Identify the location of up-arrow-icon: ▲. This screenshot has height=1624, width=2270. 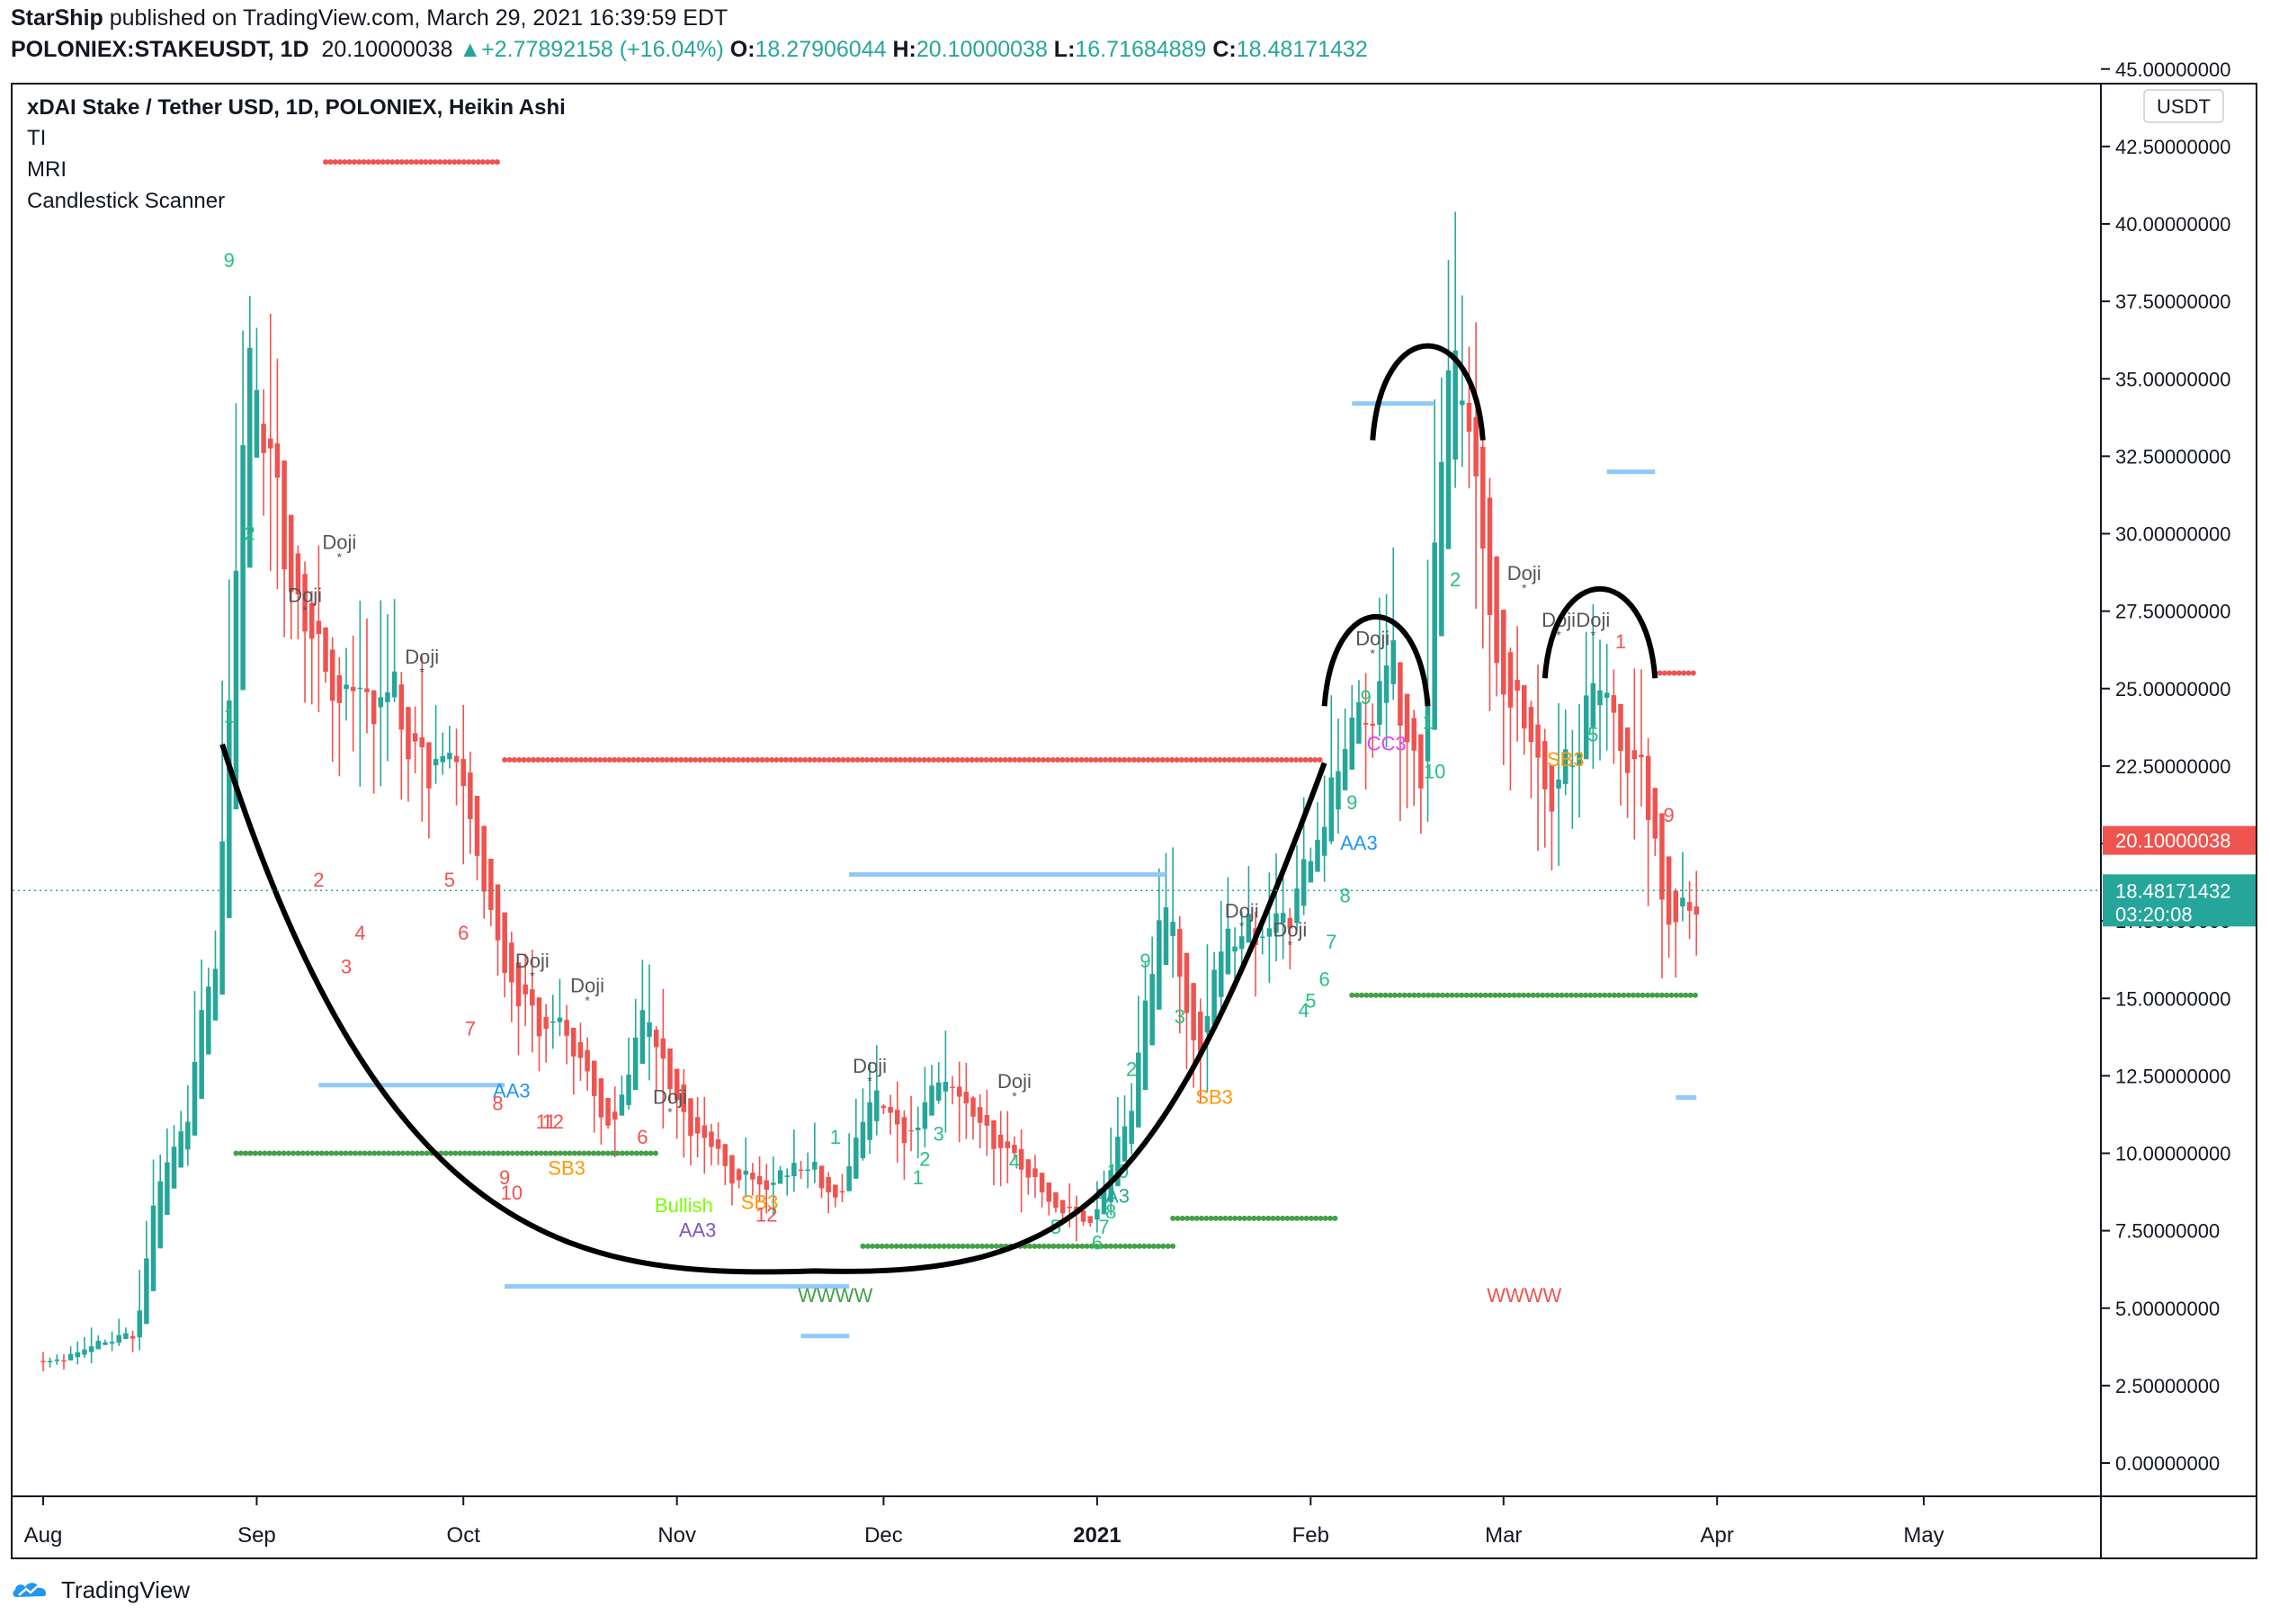
(470, 49).